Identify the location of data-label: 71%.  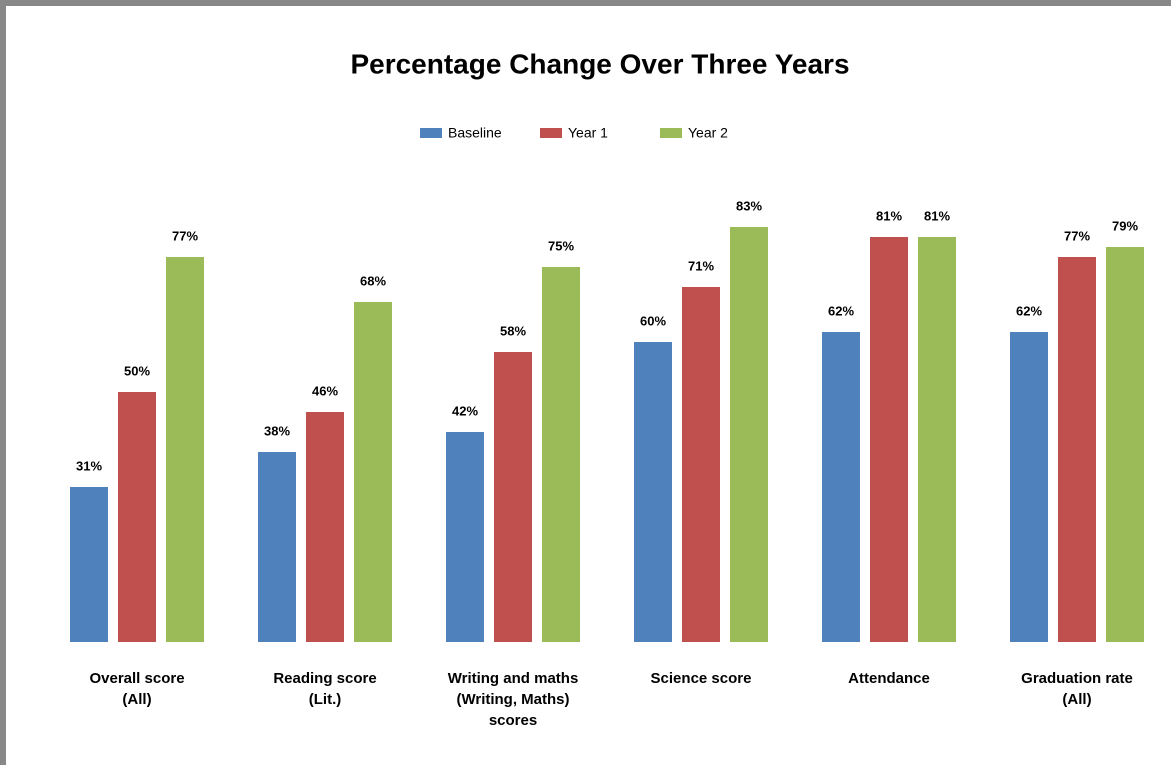
(701, 265).